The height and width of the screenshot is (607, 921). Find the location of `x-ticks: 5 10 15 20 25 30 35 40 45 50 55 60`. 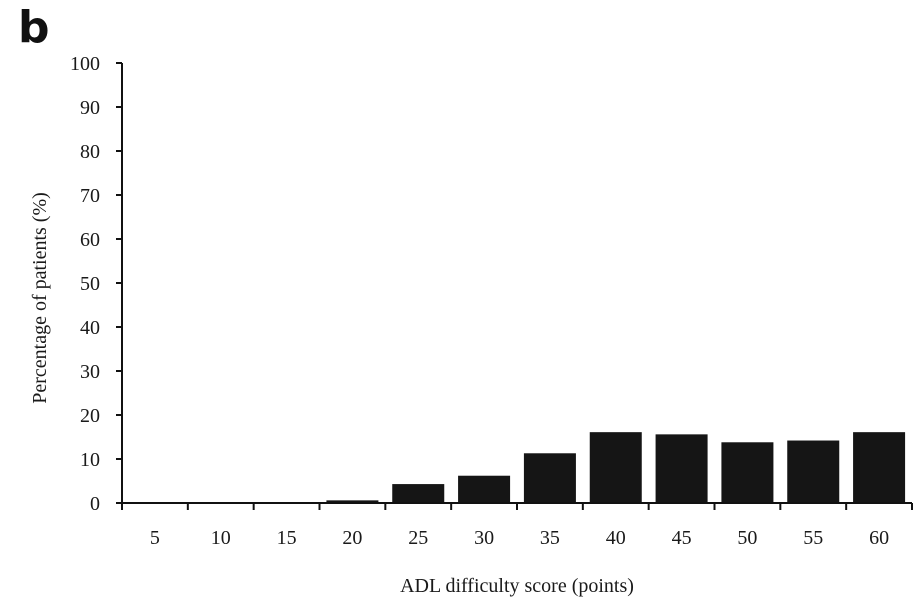

x-ticks: 5 10 15 20 25 30 35 40 45 50 55 60 is located at coordinates (517, 526).